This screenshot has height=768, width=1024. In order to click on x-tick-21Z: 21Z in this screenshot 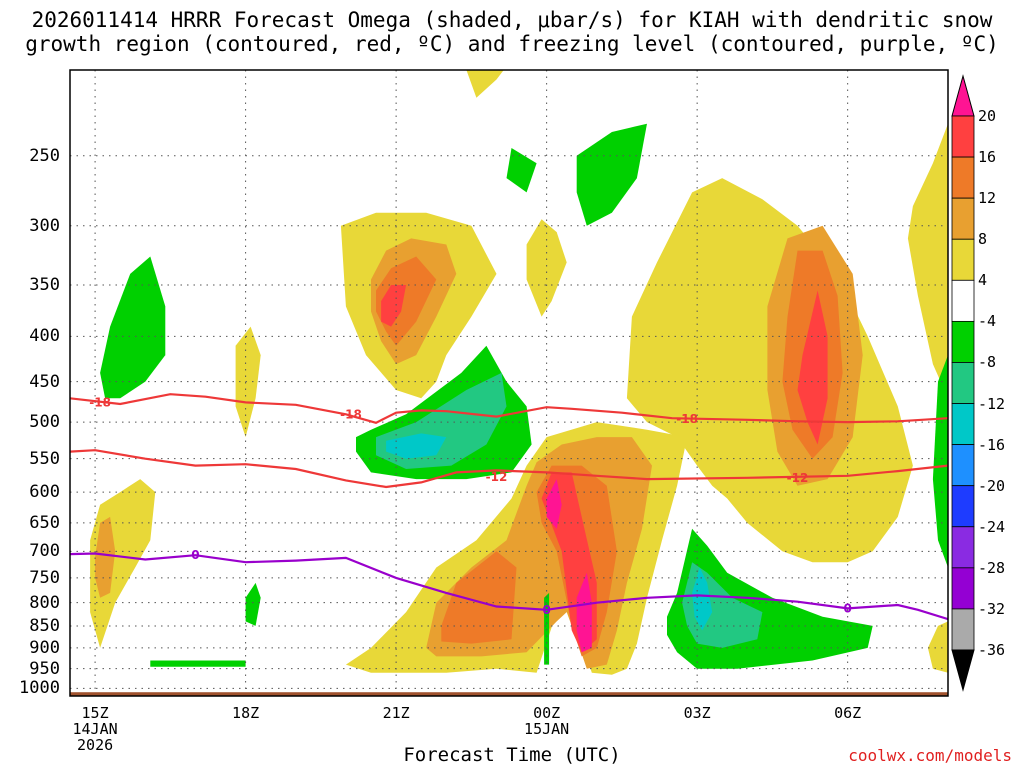, I will do `click(396, 713)`.